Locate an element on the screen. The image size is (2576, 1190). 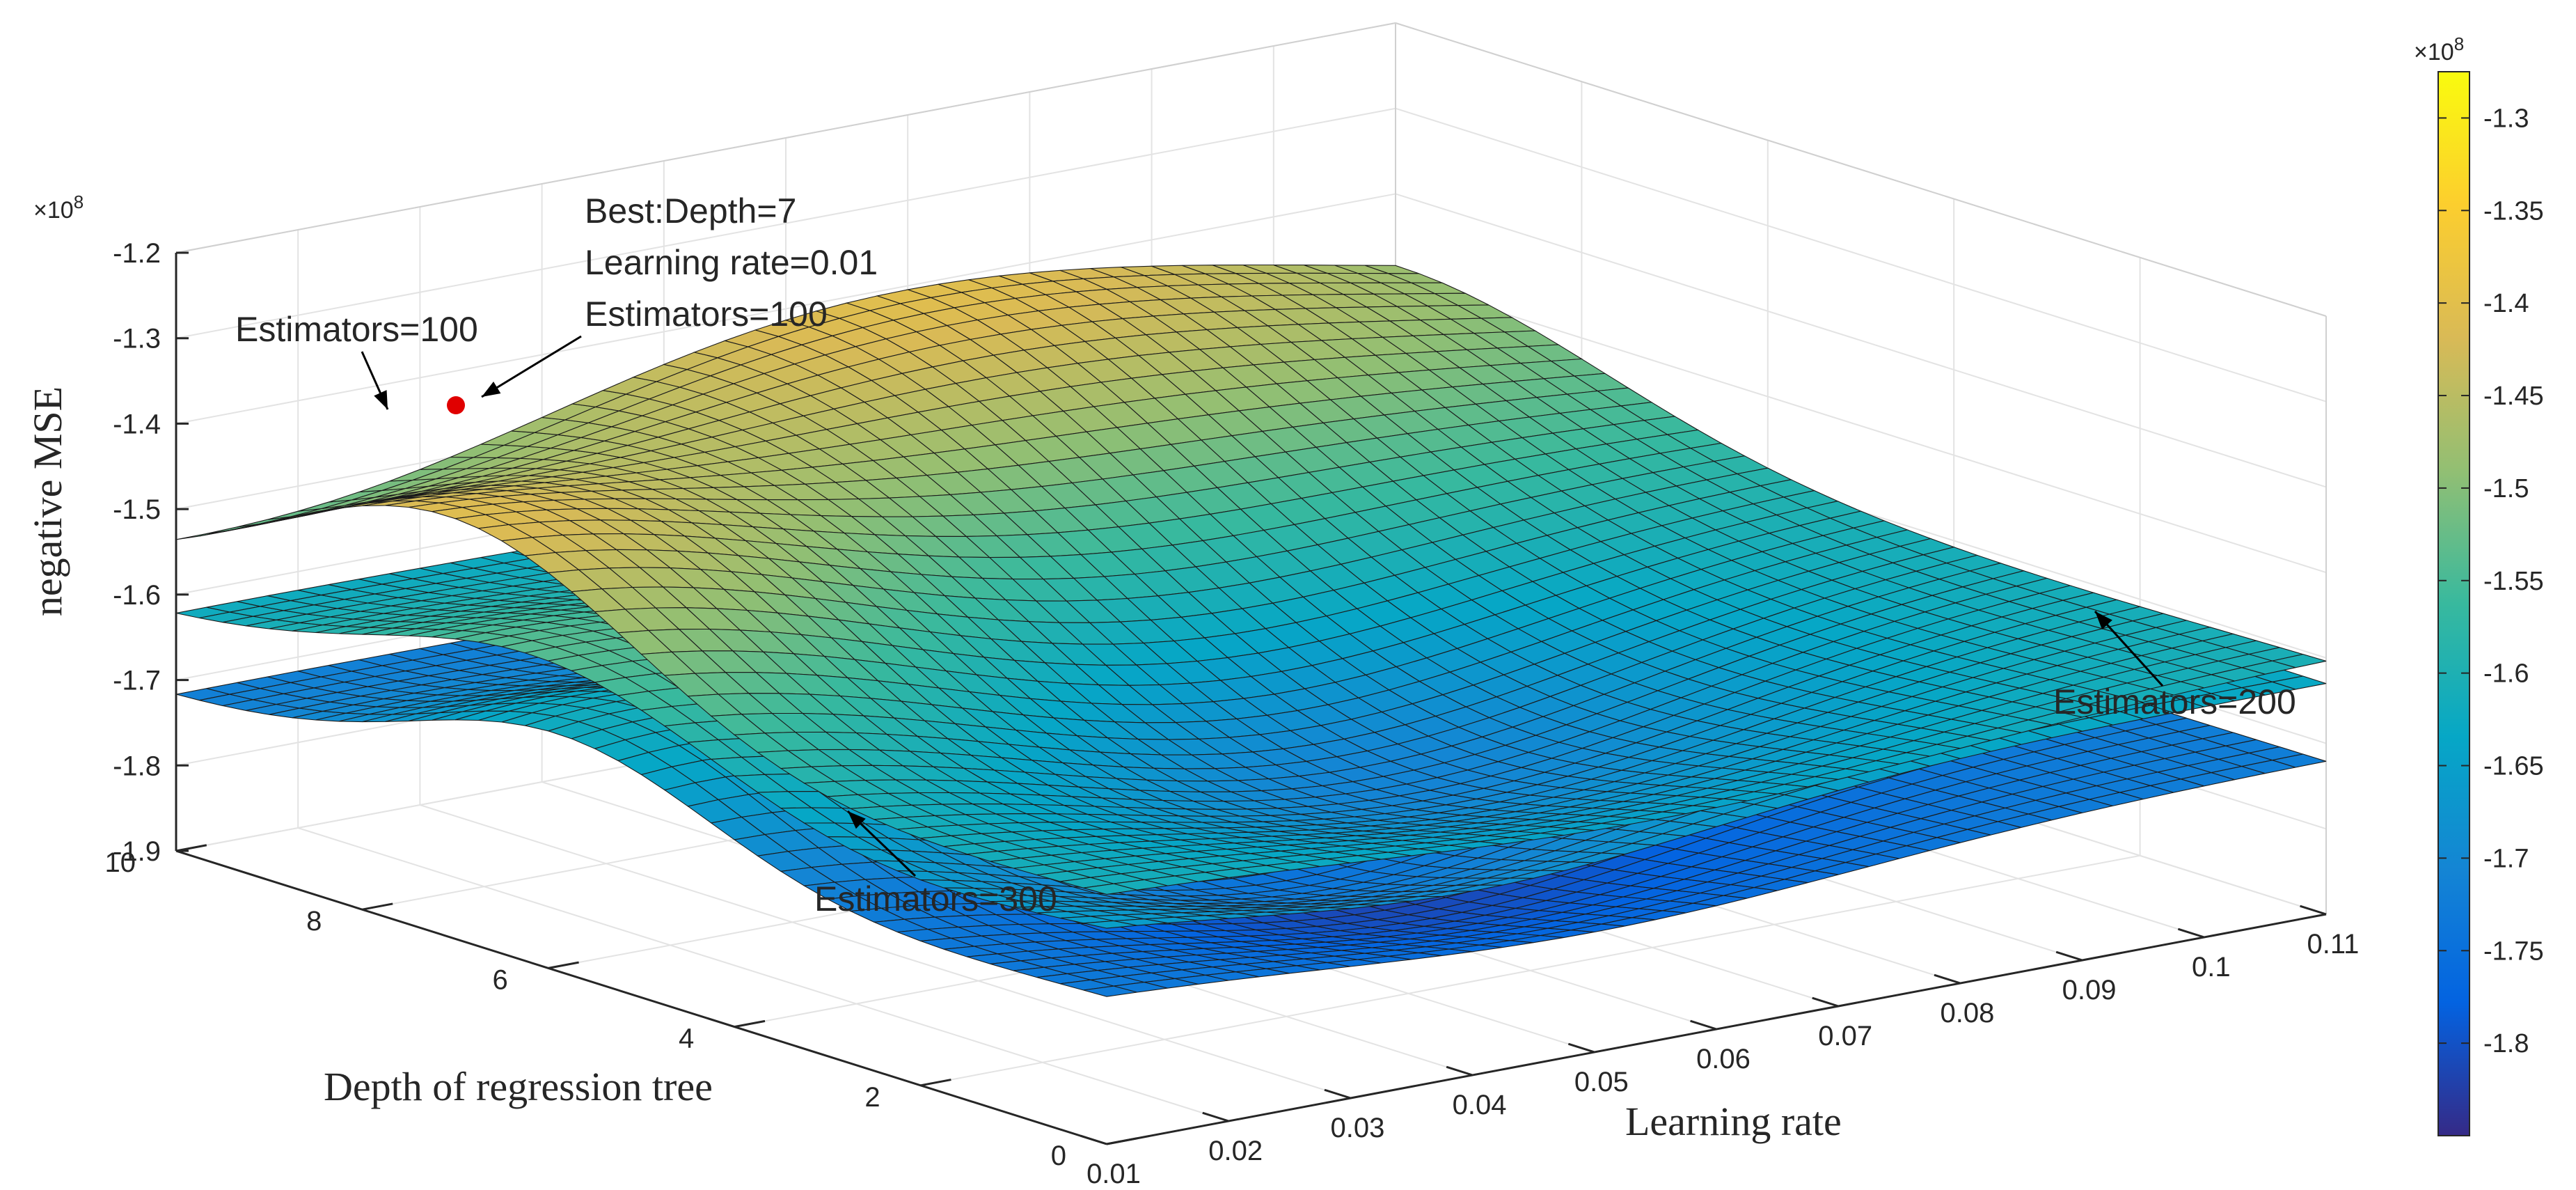
x-tick-label: 0.05 is located at coordinates (1601, 1082).